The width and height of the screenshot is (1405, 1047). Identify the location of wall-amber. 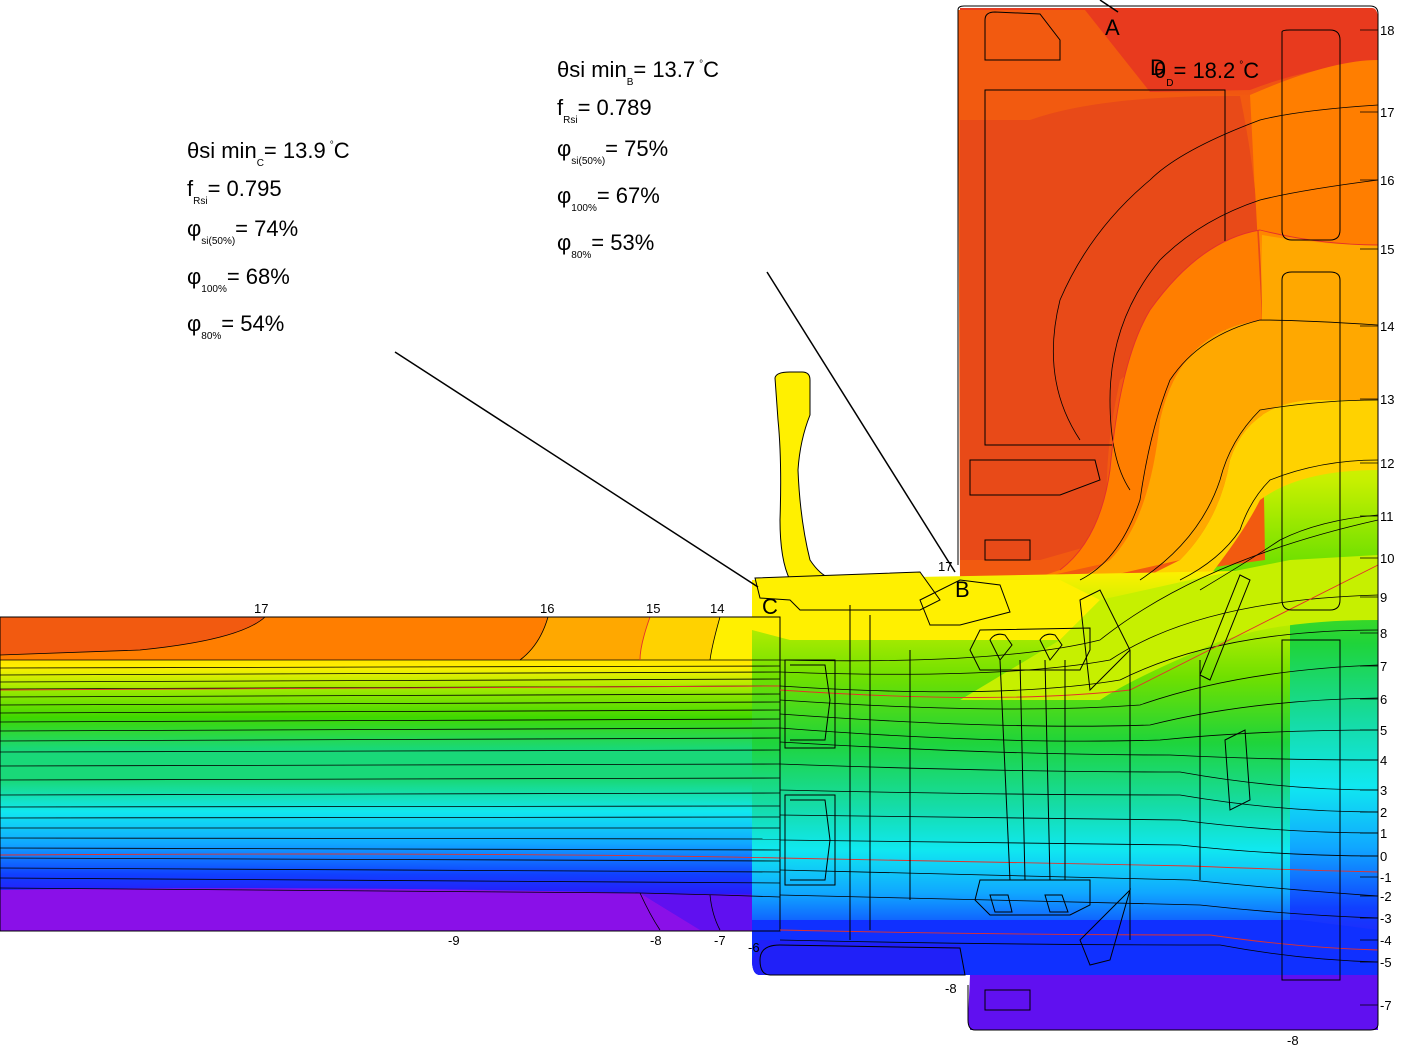
(585, 638).